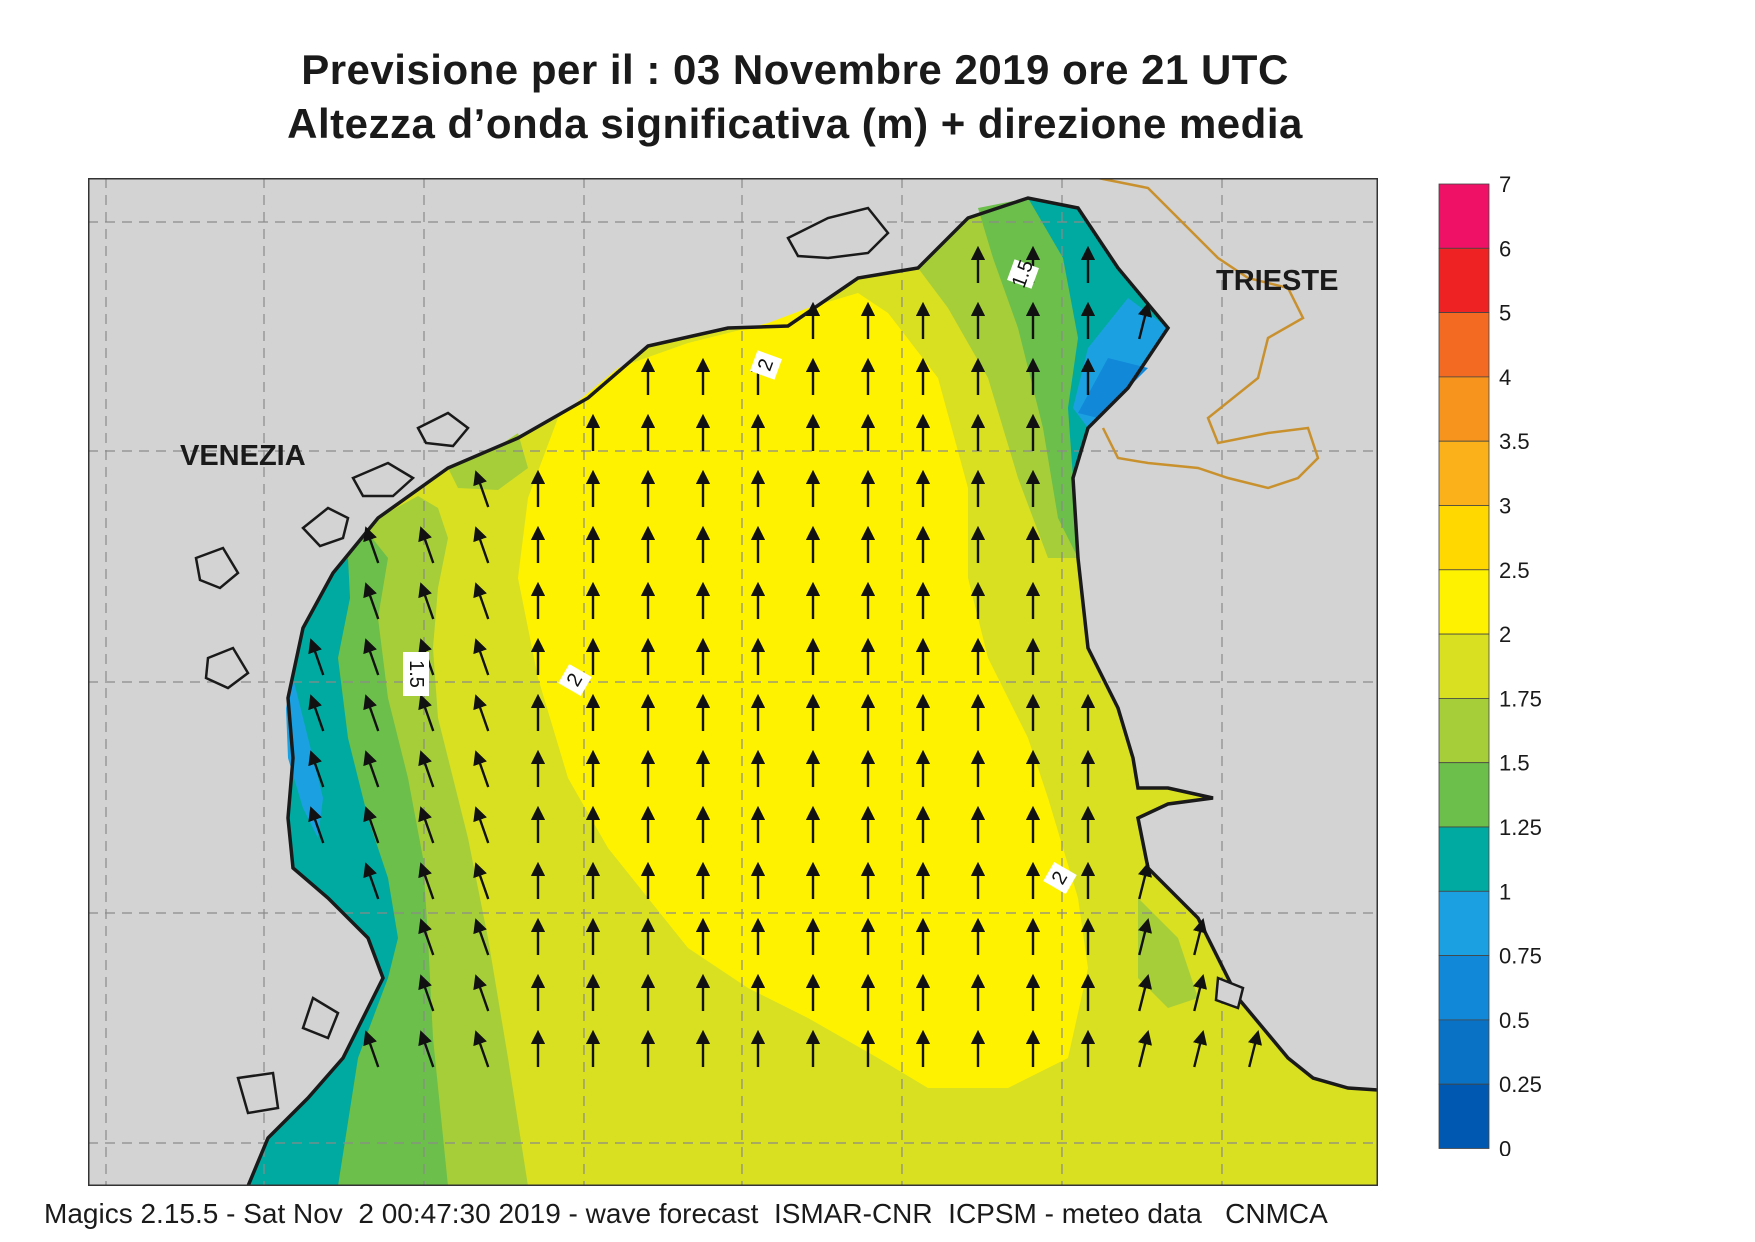 This screenshot has height=1242, width=1755. Describe the element at coordinates (1505, 506) in the screenshot. I see `legend-tick-label: 3` at that location.